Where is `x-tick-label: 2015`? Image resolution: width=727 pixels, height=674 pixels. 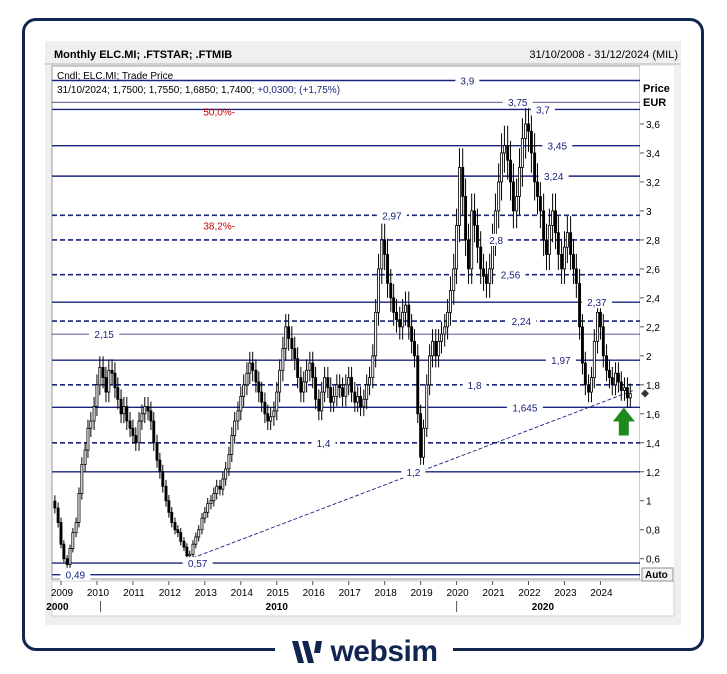
x-tick-label: 2015 is located at coordinates (278, 593).